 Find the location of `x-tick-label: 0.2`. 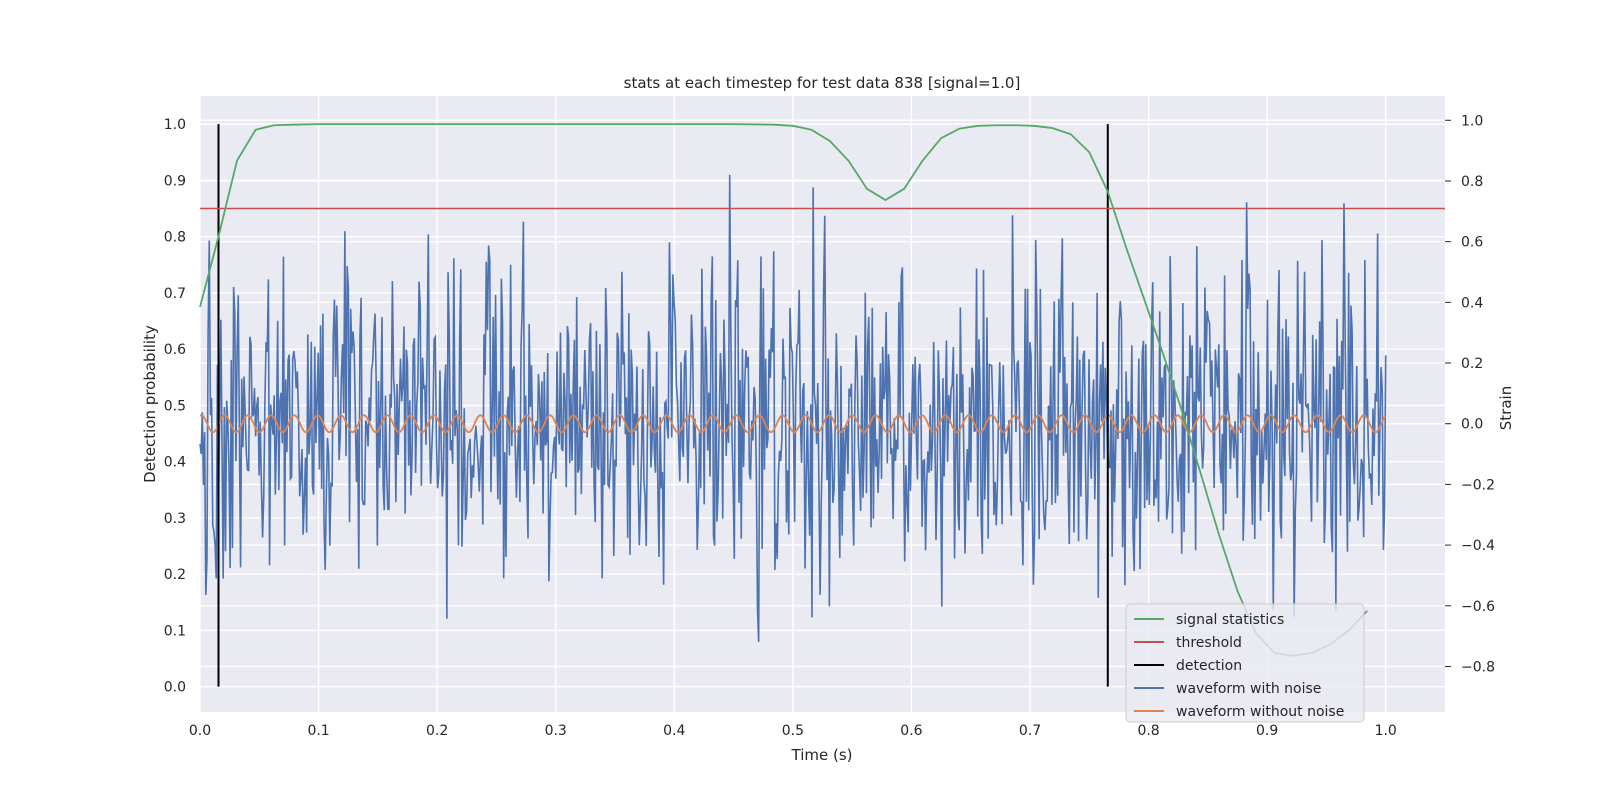

x-tick-label: 0.2 is located at coordinates (437, 731).